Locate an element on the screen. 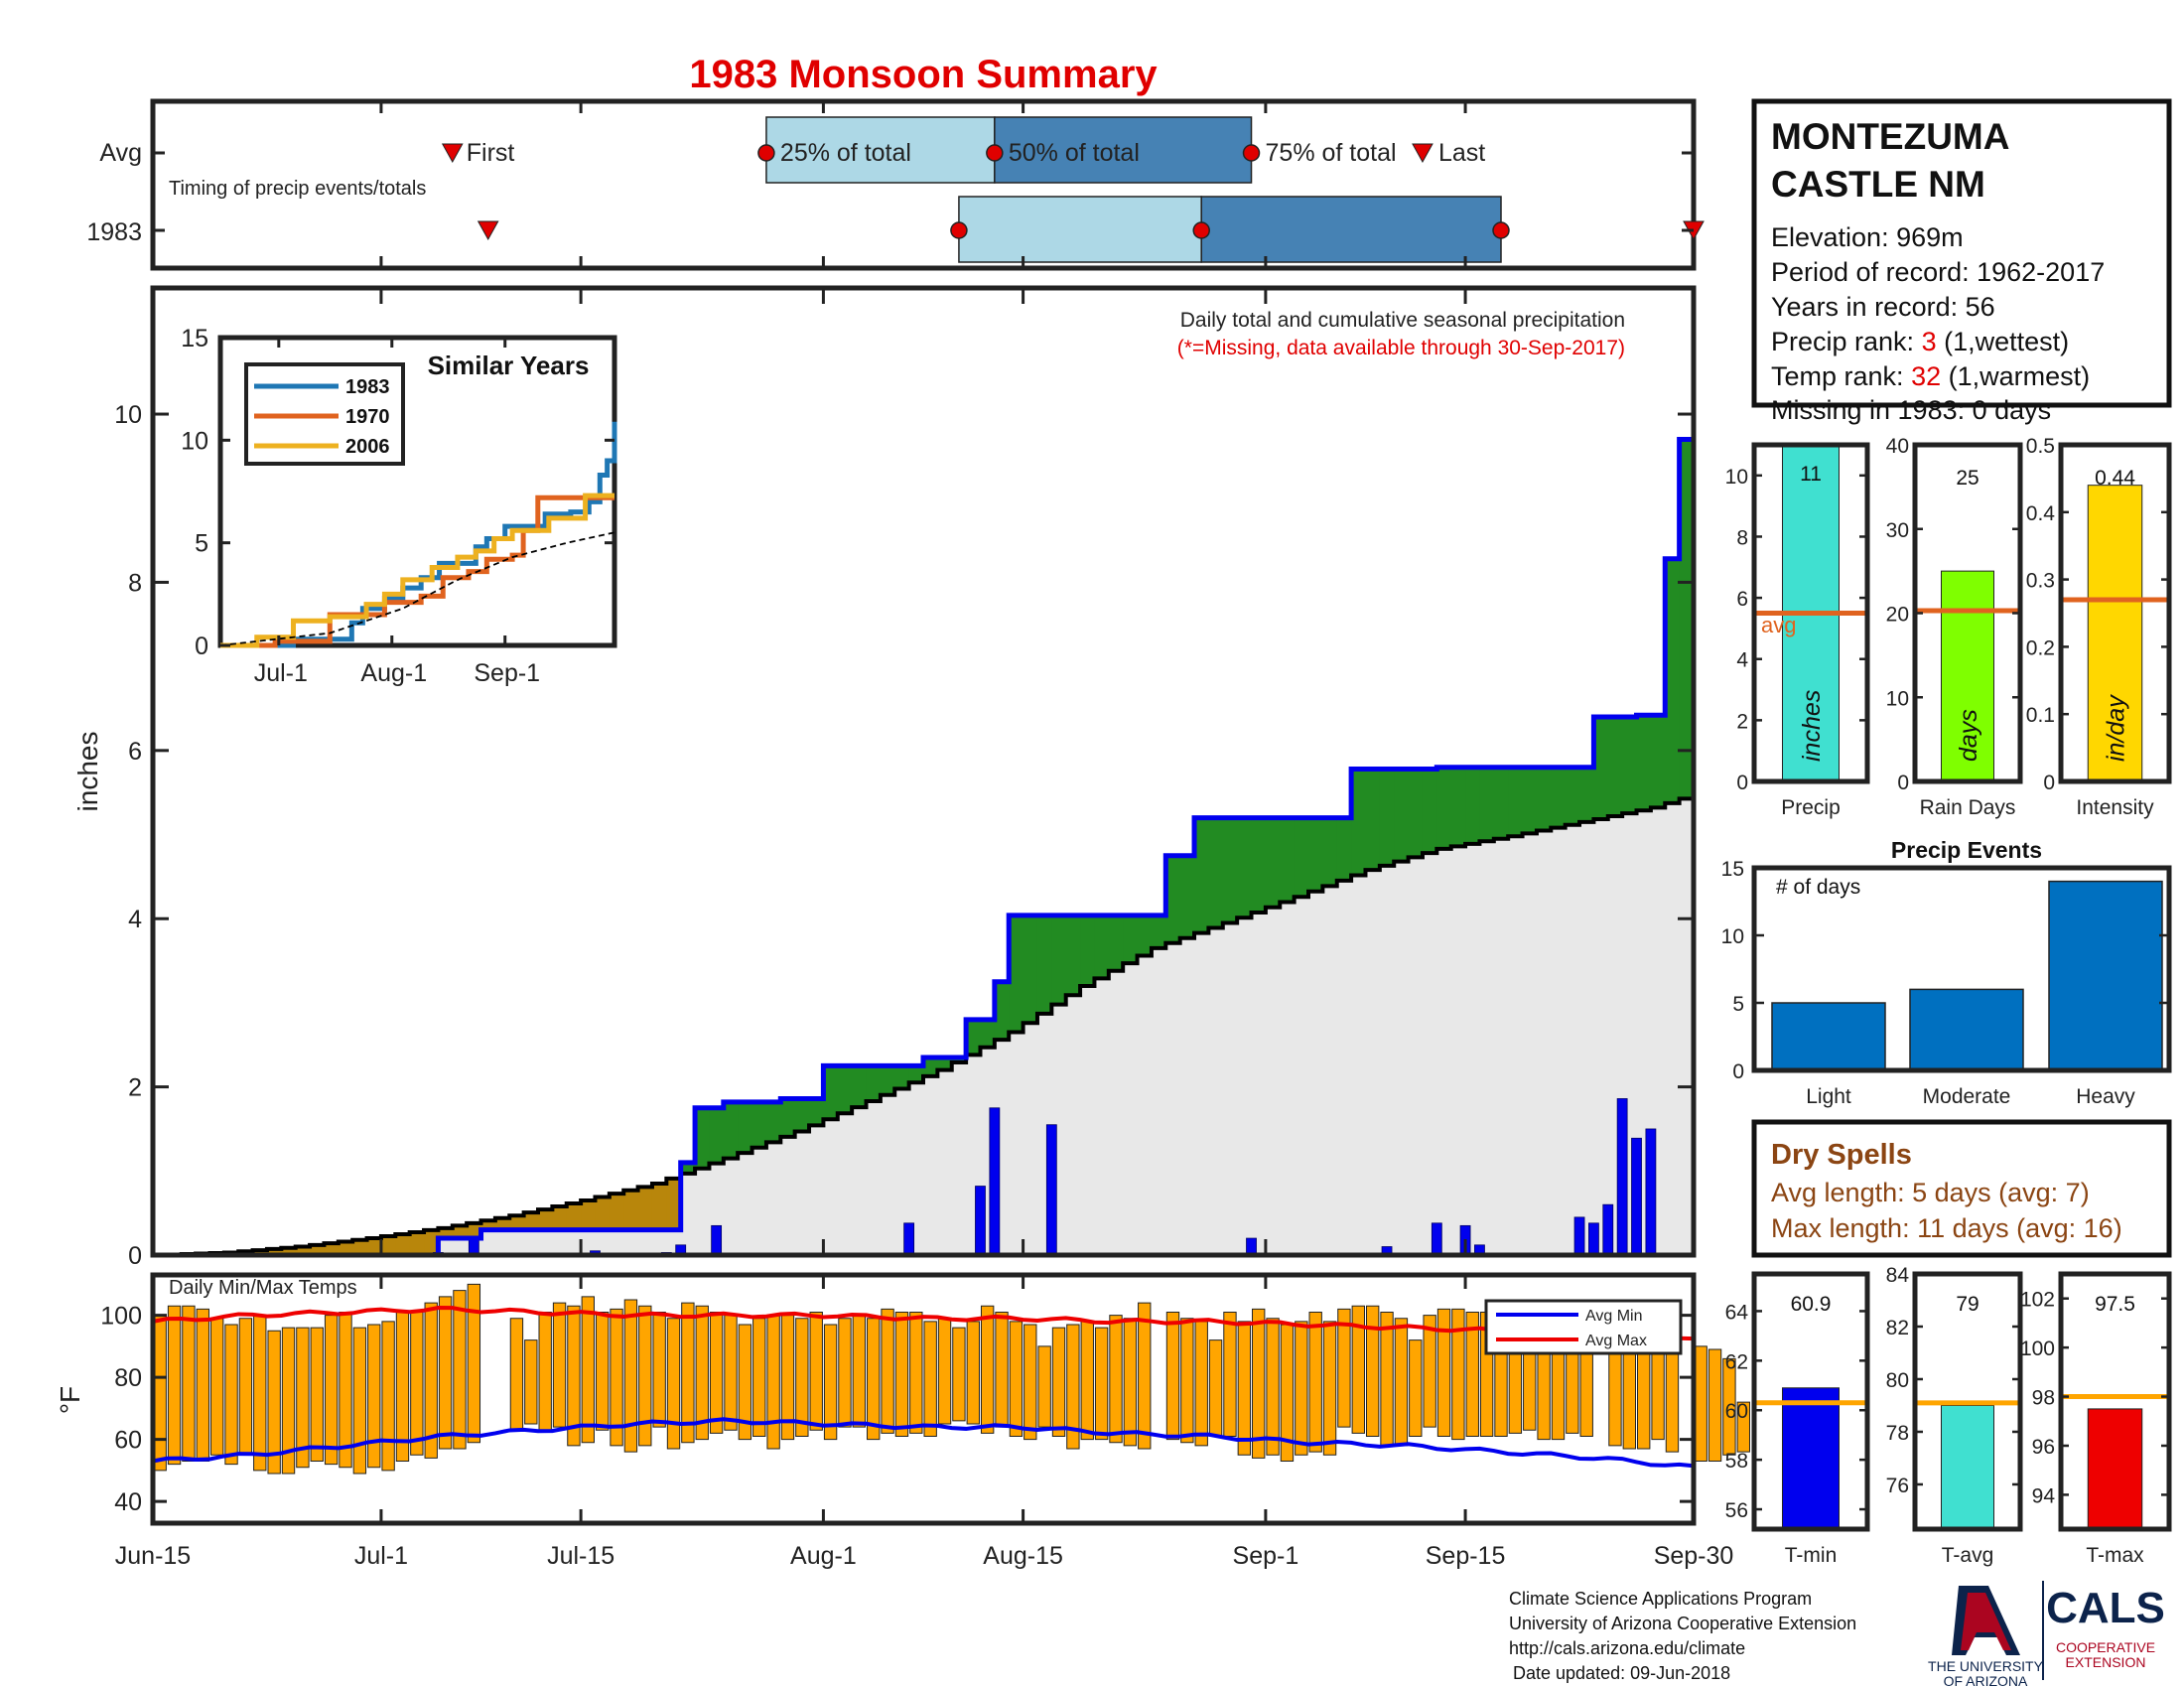 Image resolution: width=2184 pixels, height=1688 pixels. station-missing: Missing in 1983: 0 days is located at coordinates (1911, 410).